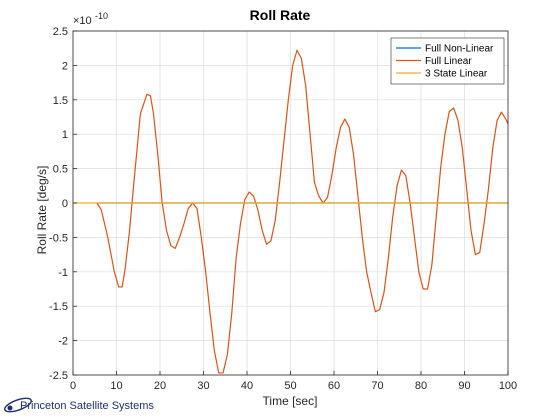 This screenshot has height=420, width=560. What do you see at coordinates (65, 135) in the screenshot?
I see `y-tick-label: 1` at bounding box center [65, 135].